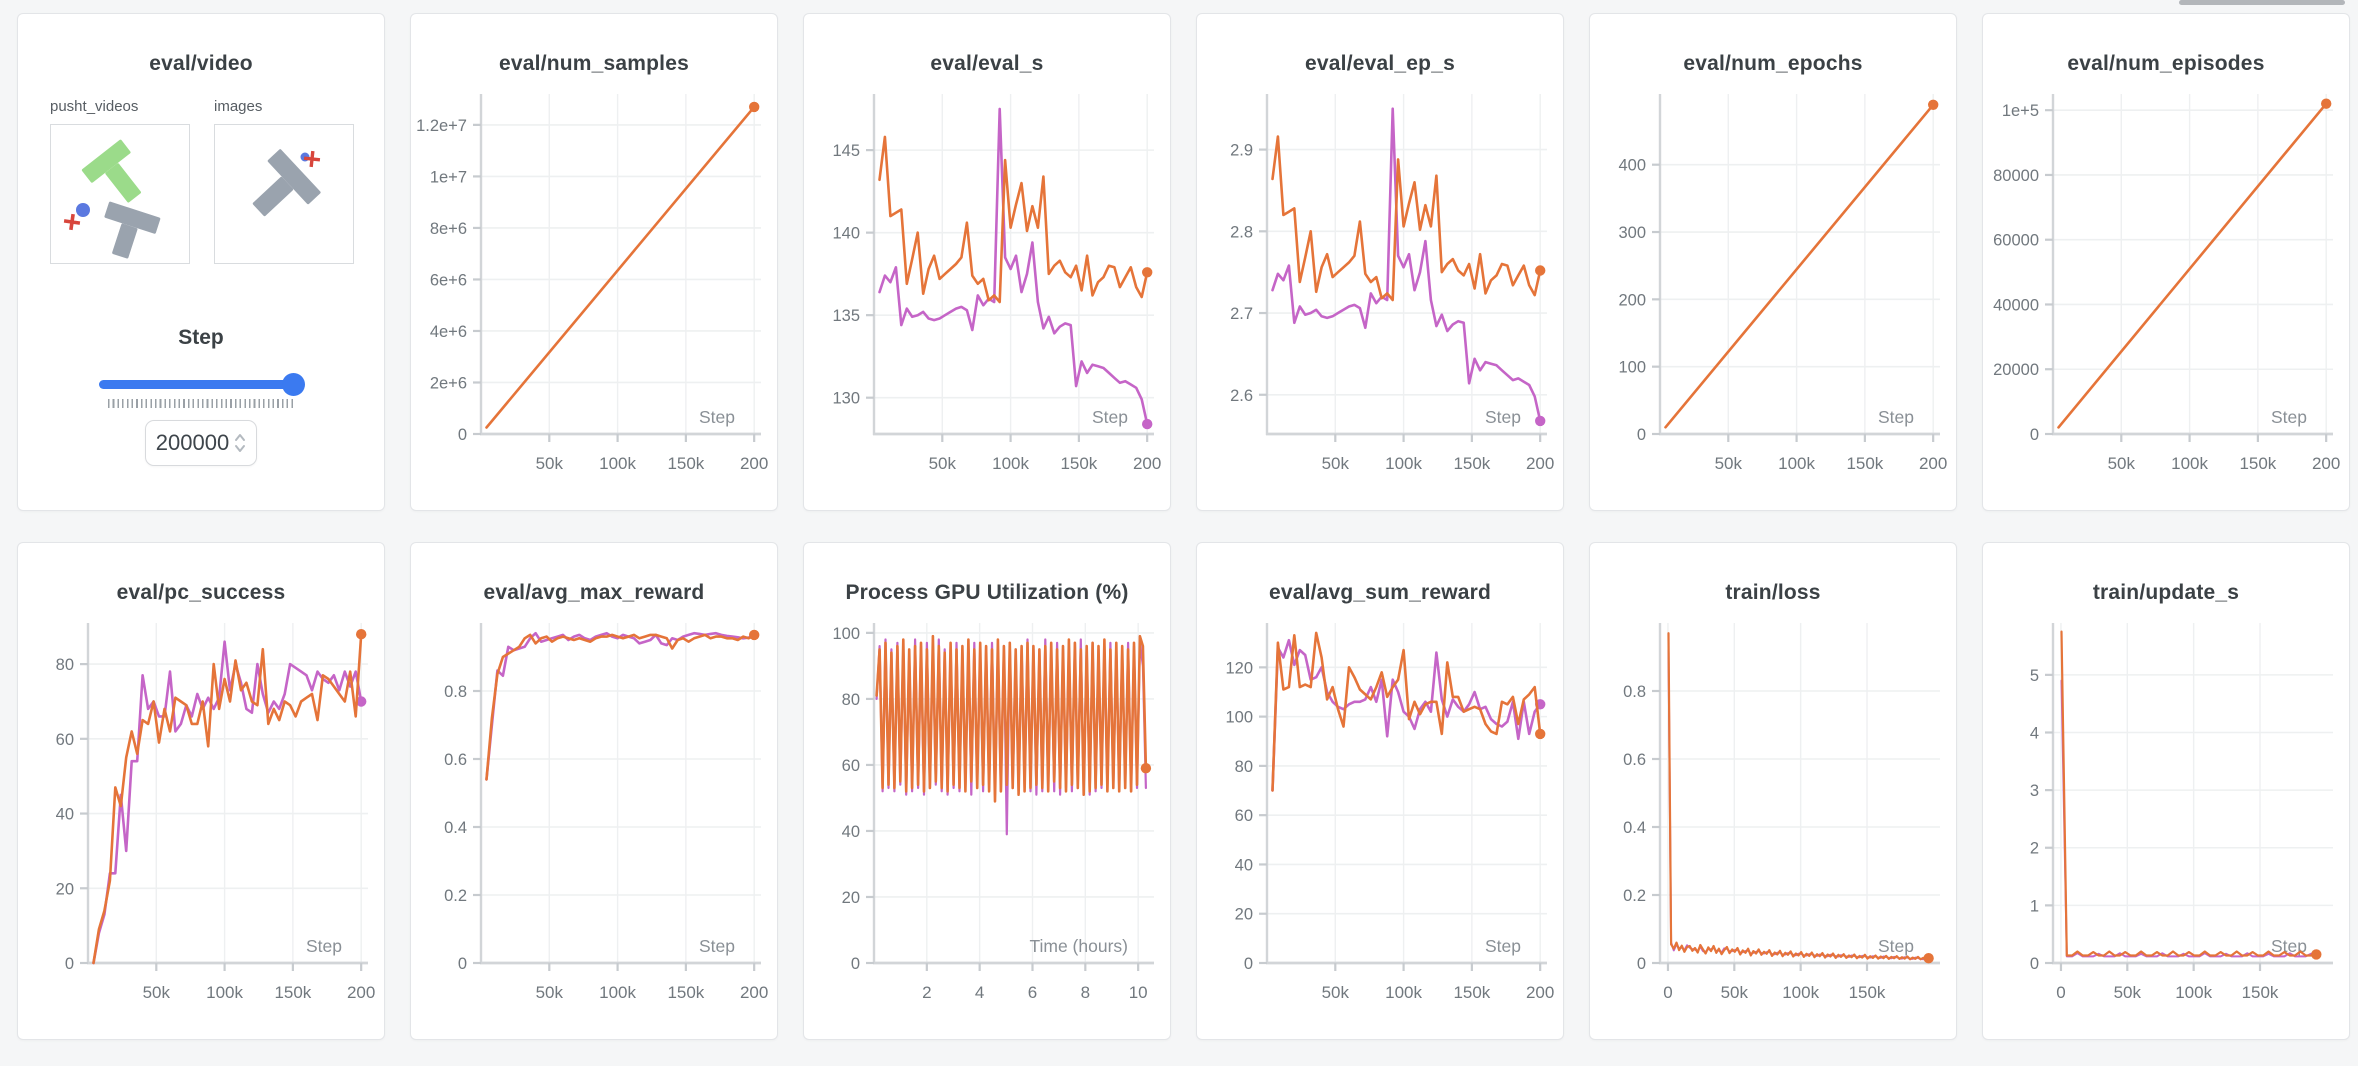  What do you see at coordinates (1380, 288) in the screenshot?
I see `chart-eval-eval-ep-s: 50k 100k 150k 200 2.6 2.7 2.8 2.9 Step` at bounding box center [1380, 288].